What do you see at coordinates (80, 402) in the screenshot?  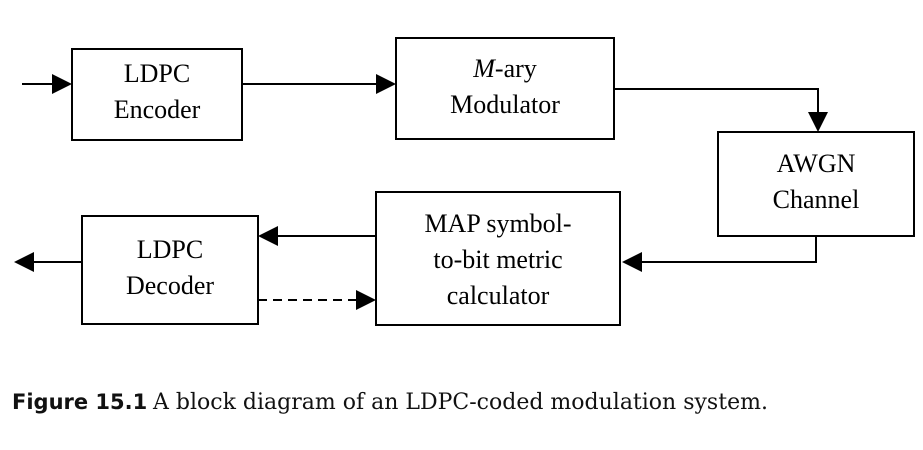 I see `figure-caption-label: Figure 15.1` at bounding box center [80, 402].